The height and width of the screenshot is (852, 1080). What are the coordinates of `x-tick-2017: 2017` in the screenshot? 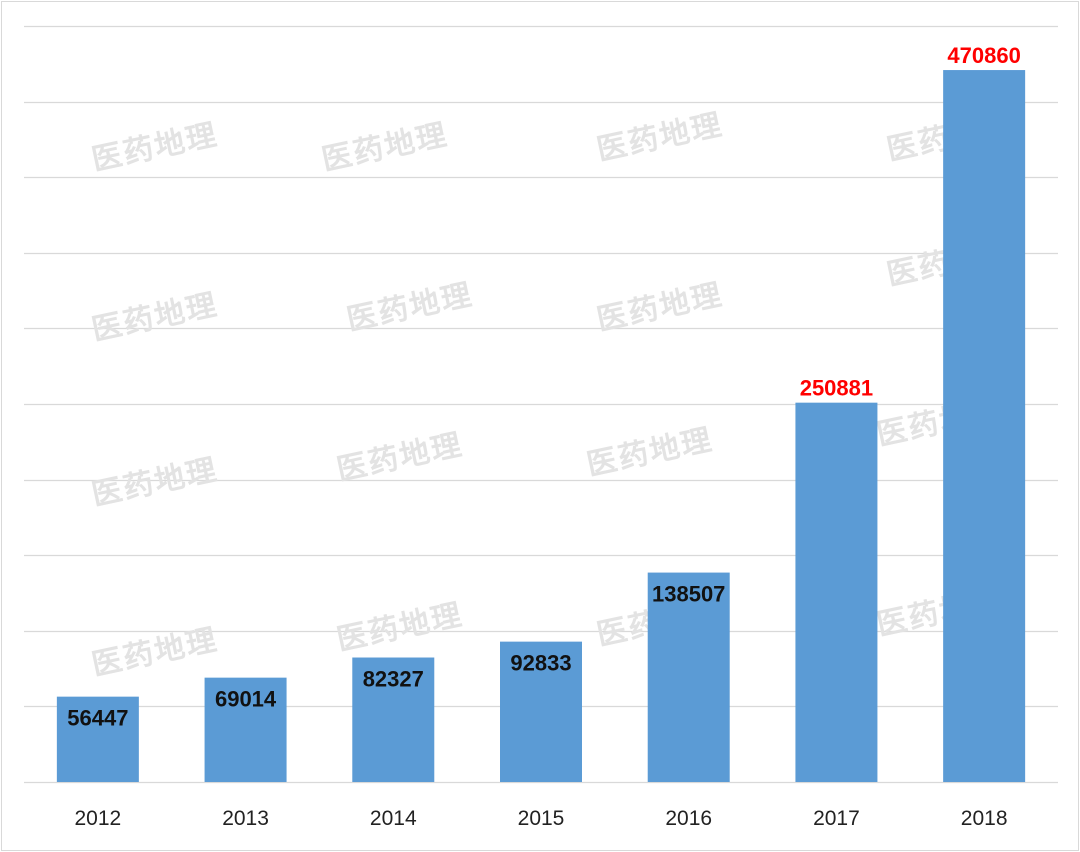 It's located at (836, 818).